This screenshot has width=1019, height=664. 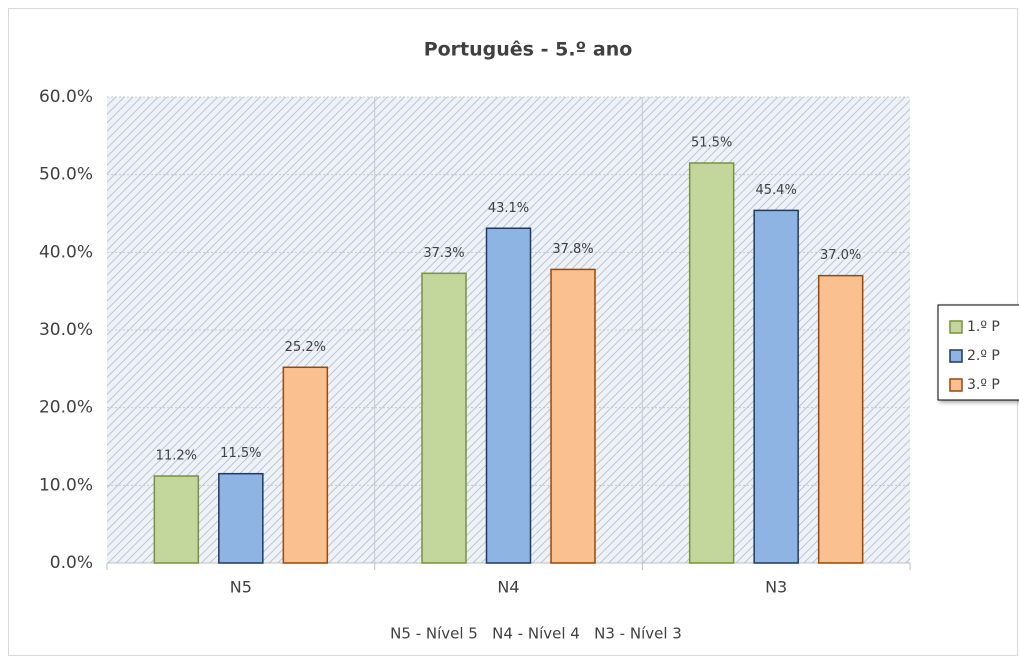 What do you see at coordinates (711, 143) in the screenshot?
I see `value-label: 51.5%` at bounding box center [711, 143].